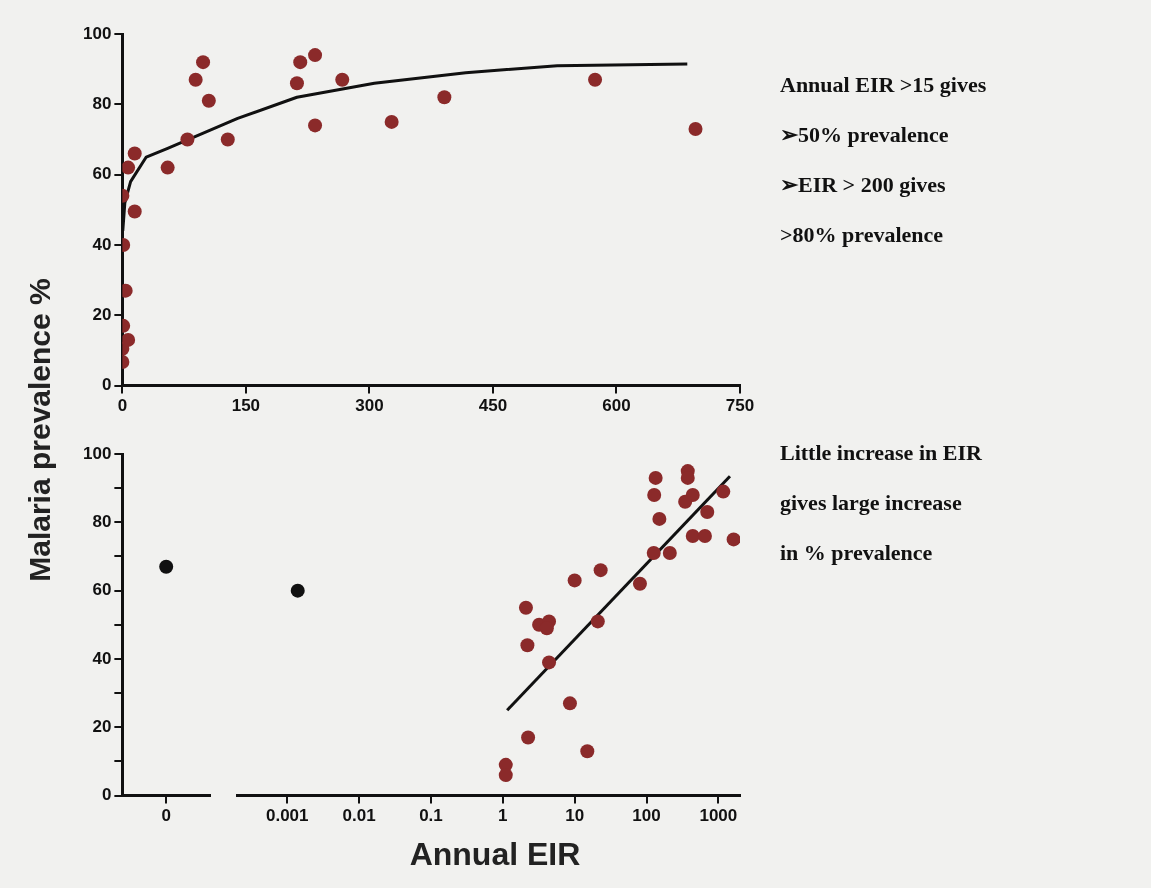  Describe the element at coordinates (359, 816) in the screenshot. I see `x-tick-label: 0.01` at that location.